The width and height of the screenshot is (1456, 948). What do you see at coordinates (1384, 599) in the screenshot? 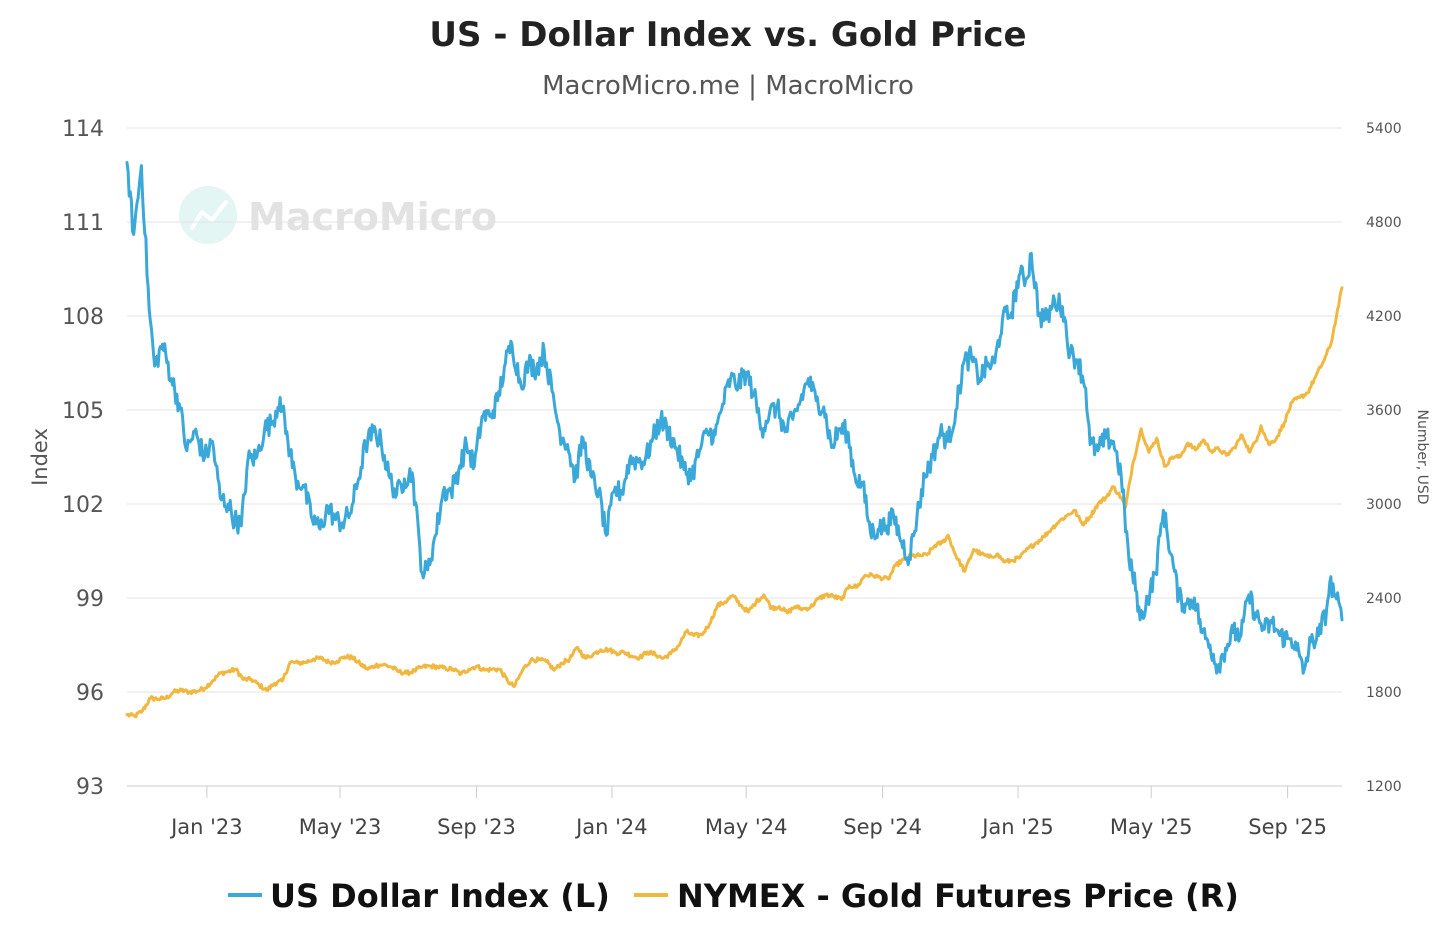
I see `y-right-tick-label: 2400` at bounding box center [1384, 599].